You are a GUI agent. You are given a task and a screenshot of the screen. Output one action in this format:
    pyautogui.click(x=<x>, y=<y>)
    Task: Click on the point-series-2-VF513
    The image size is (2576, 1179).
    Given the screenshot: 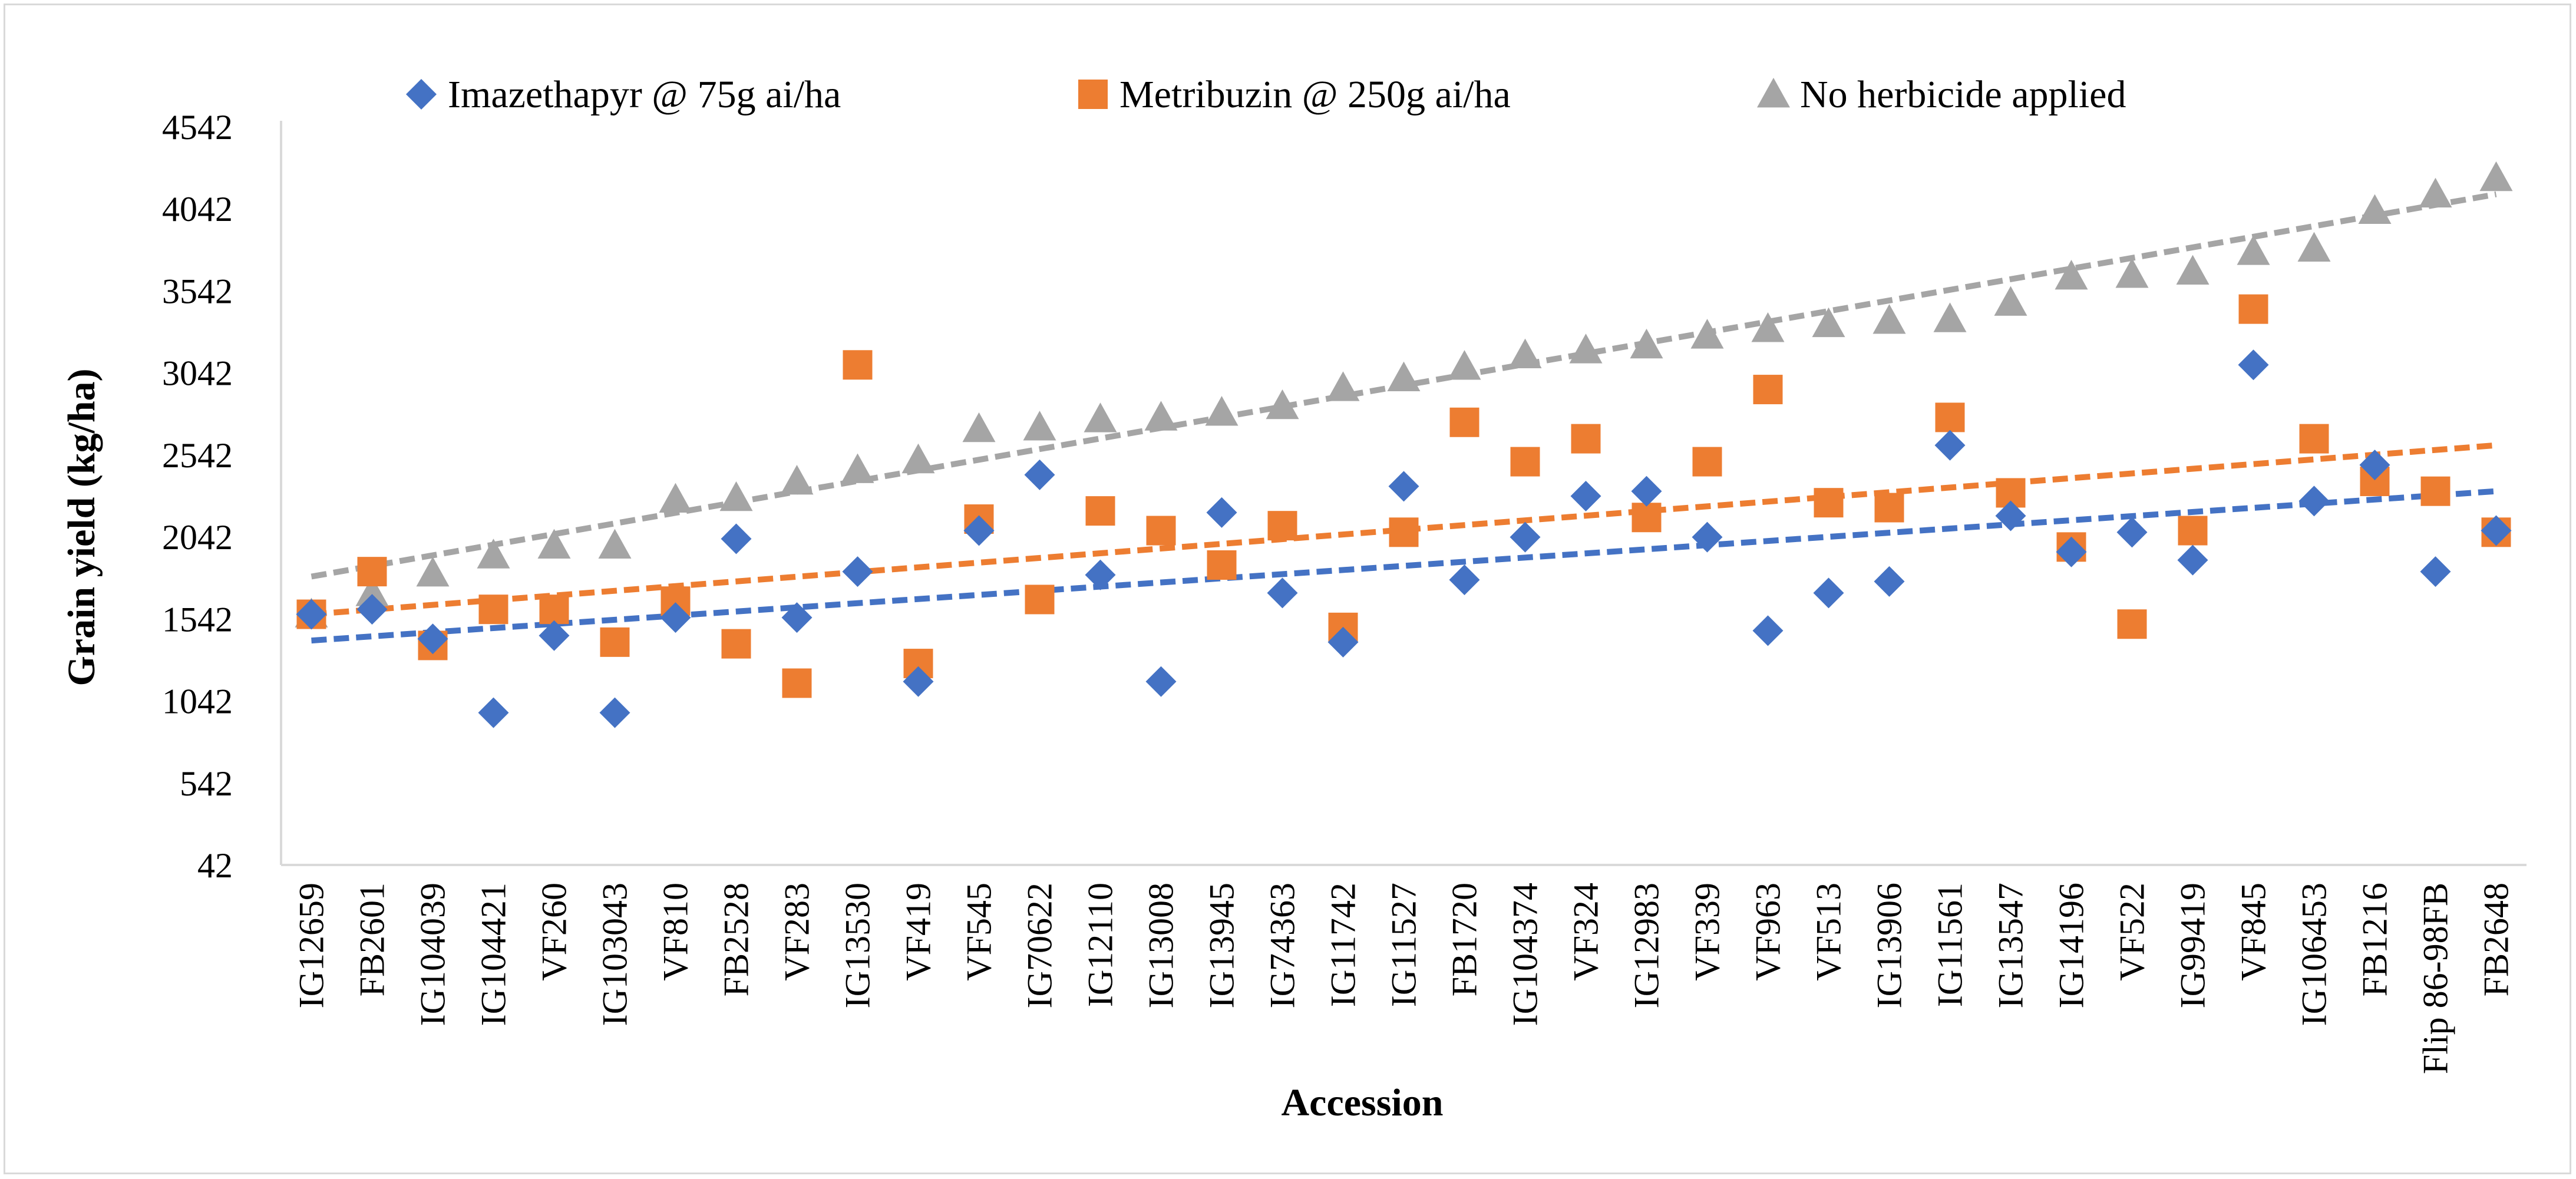 What is the action you would take?
    pyautogui.click(x=1829, y=503)
    